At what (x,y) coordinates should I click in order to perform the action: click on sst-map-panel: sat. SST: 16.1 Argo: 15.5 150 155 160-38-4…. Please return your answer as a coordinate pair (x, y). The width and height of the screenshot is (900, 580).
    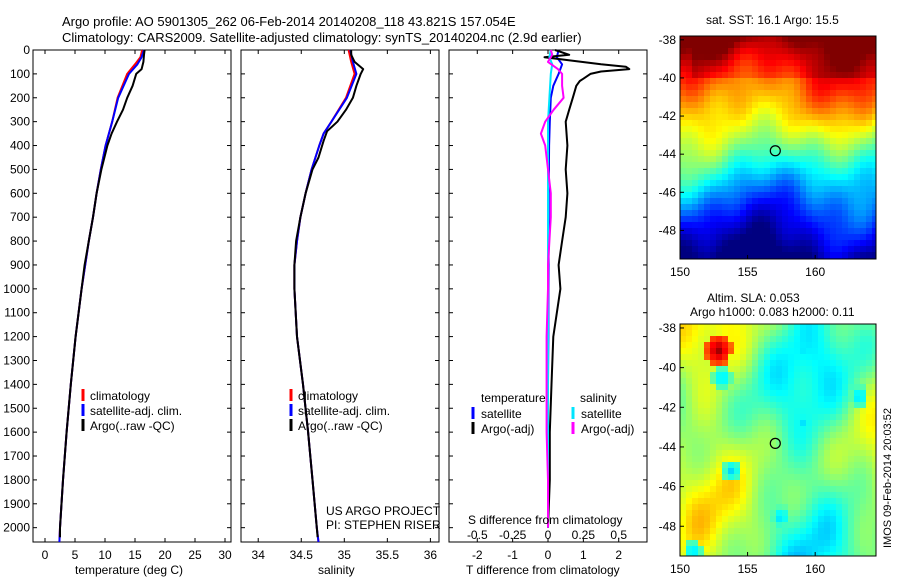
    Looking at the image, I should click on (768, 146).